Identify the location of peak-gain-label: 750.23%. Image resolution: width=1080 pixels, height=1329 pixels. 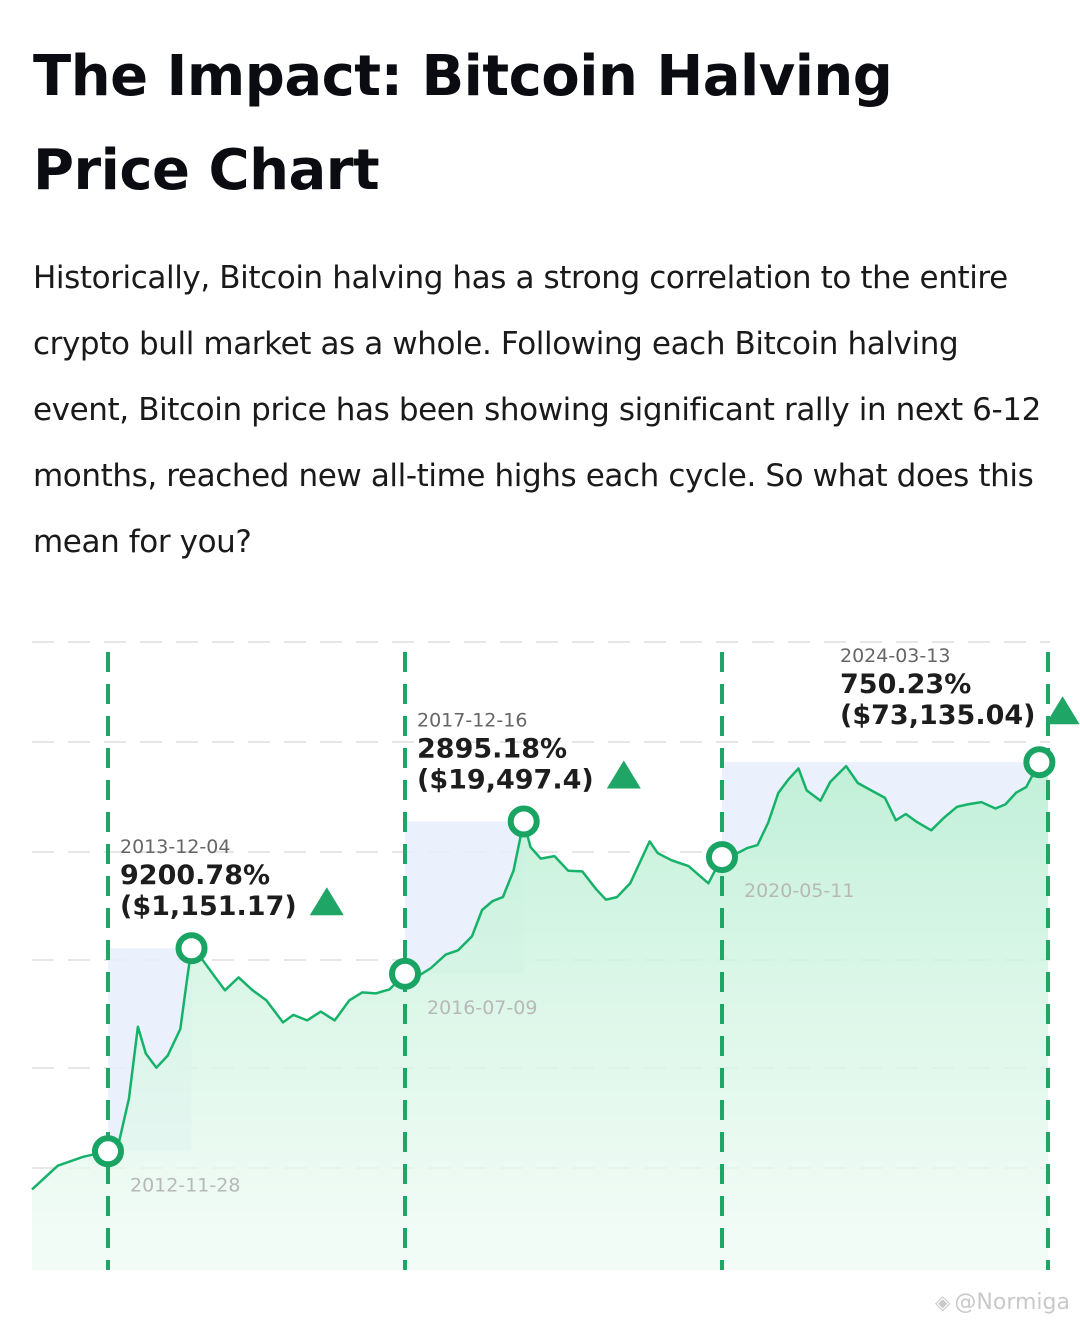
(905, 684).